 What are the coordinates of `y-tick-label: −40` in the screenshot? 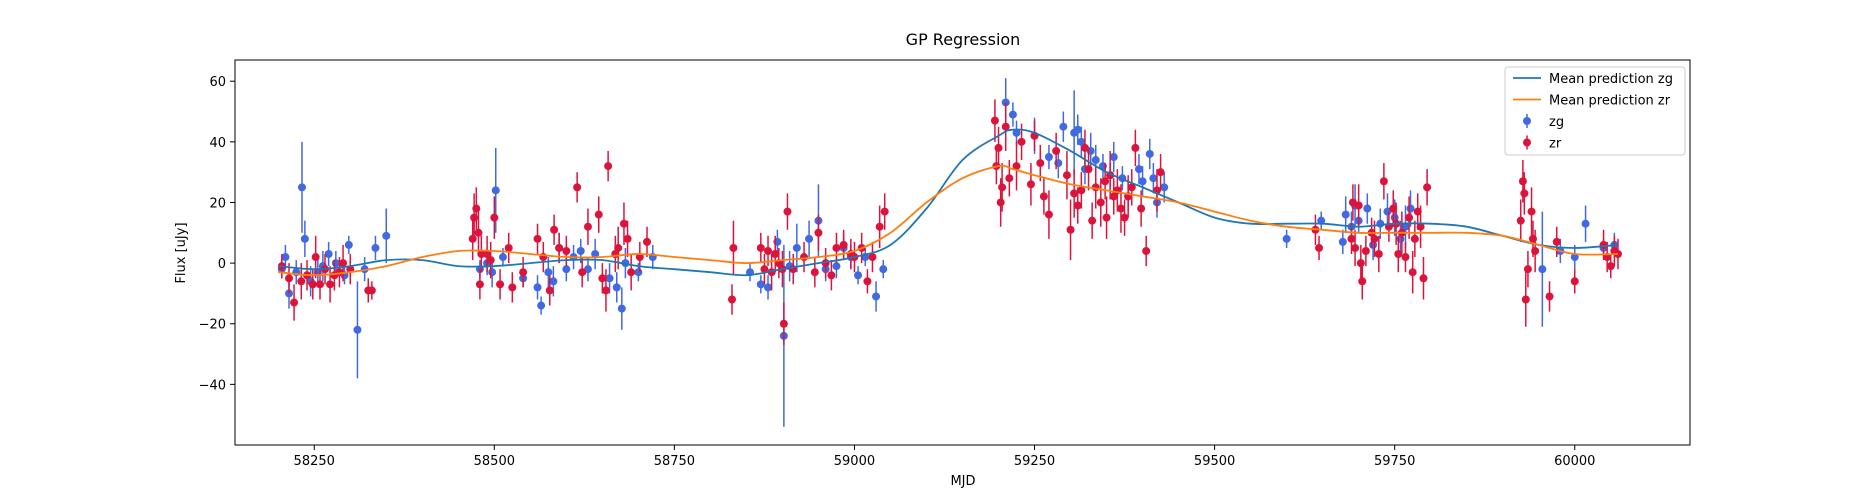 It's located at (212, 385).